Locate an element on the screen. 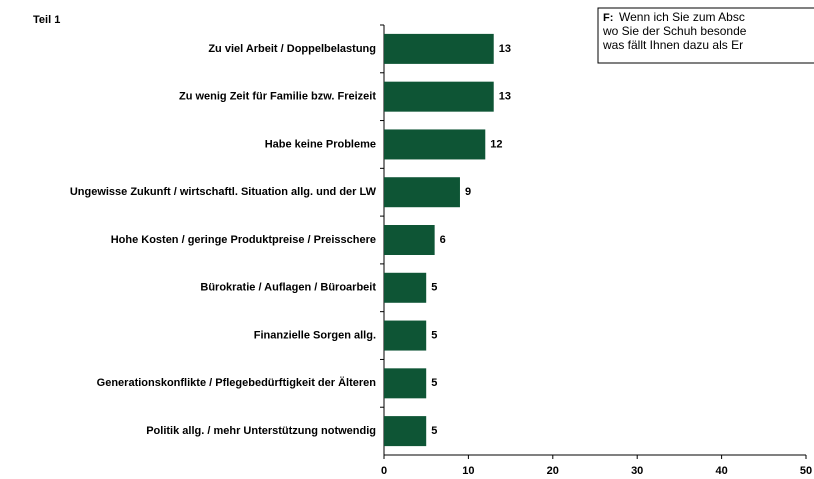 The height and width of the screenshot is (479, 814). y-tick-label: Bürokratie / Auflagen / Büroarbeit is located at coordinates (288, 288).